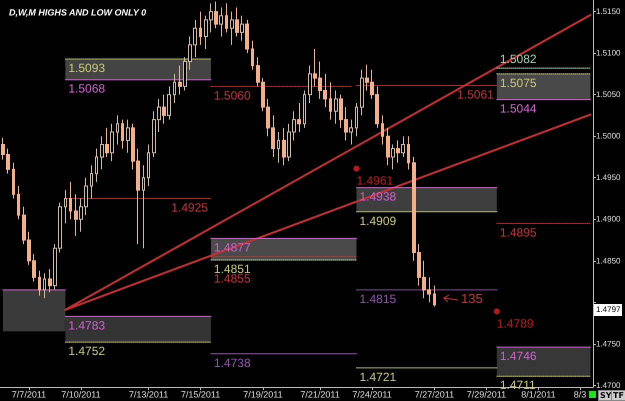 The height and width of the screenshot is (401, 625). What do you see at coordinates (81, 395) in the screenshot?
I see `x-tick-label: 7/10/2011` at bounding box center [81, 395].